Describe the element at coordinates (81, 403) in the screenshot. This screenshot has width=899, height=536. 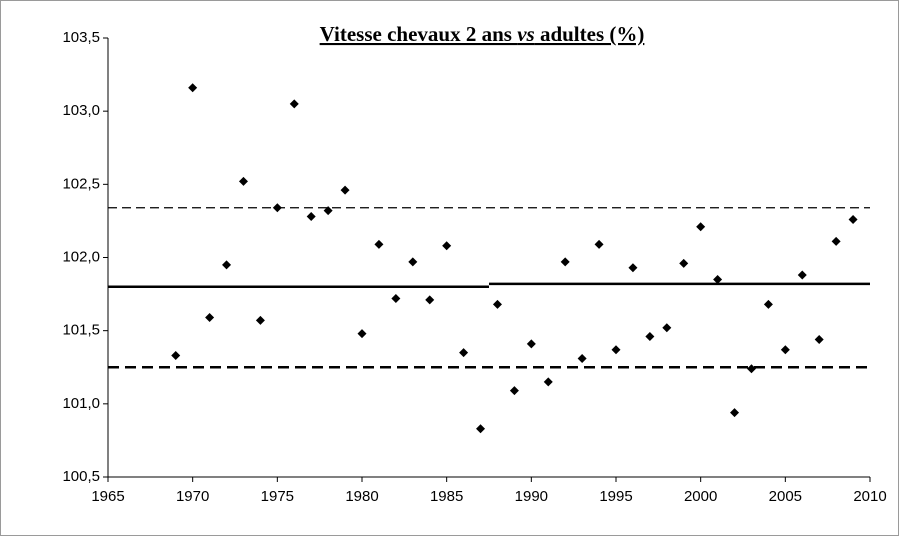
I see `y-tick-label: 101,0` at that location.